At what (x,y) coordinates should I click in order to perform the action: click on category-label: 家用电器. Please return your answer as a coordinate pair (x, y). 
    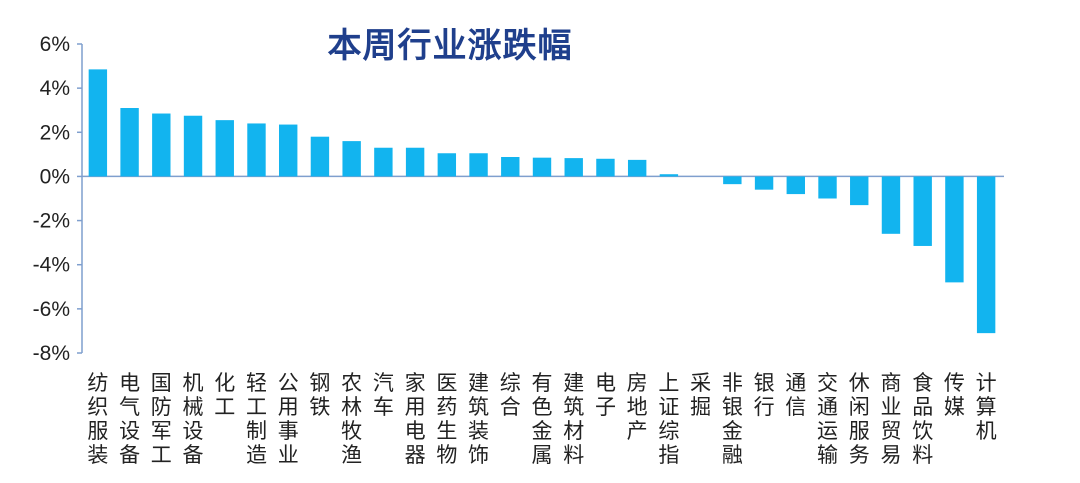
    Looking at the image, I should click on (415, 419).